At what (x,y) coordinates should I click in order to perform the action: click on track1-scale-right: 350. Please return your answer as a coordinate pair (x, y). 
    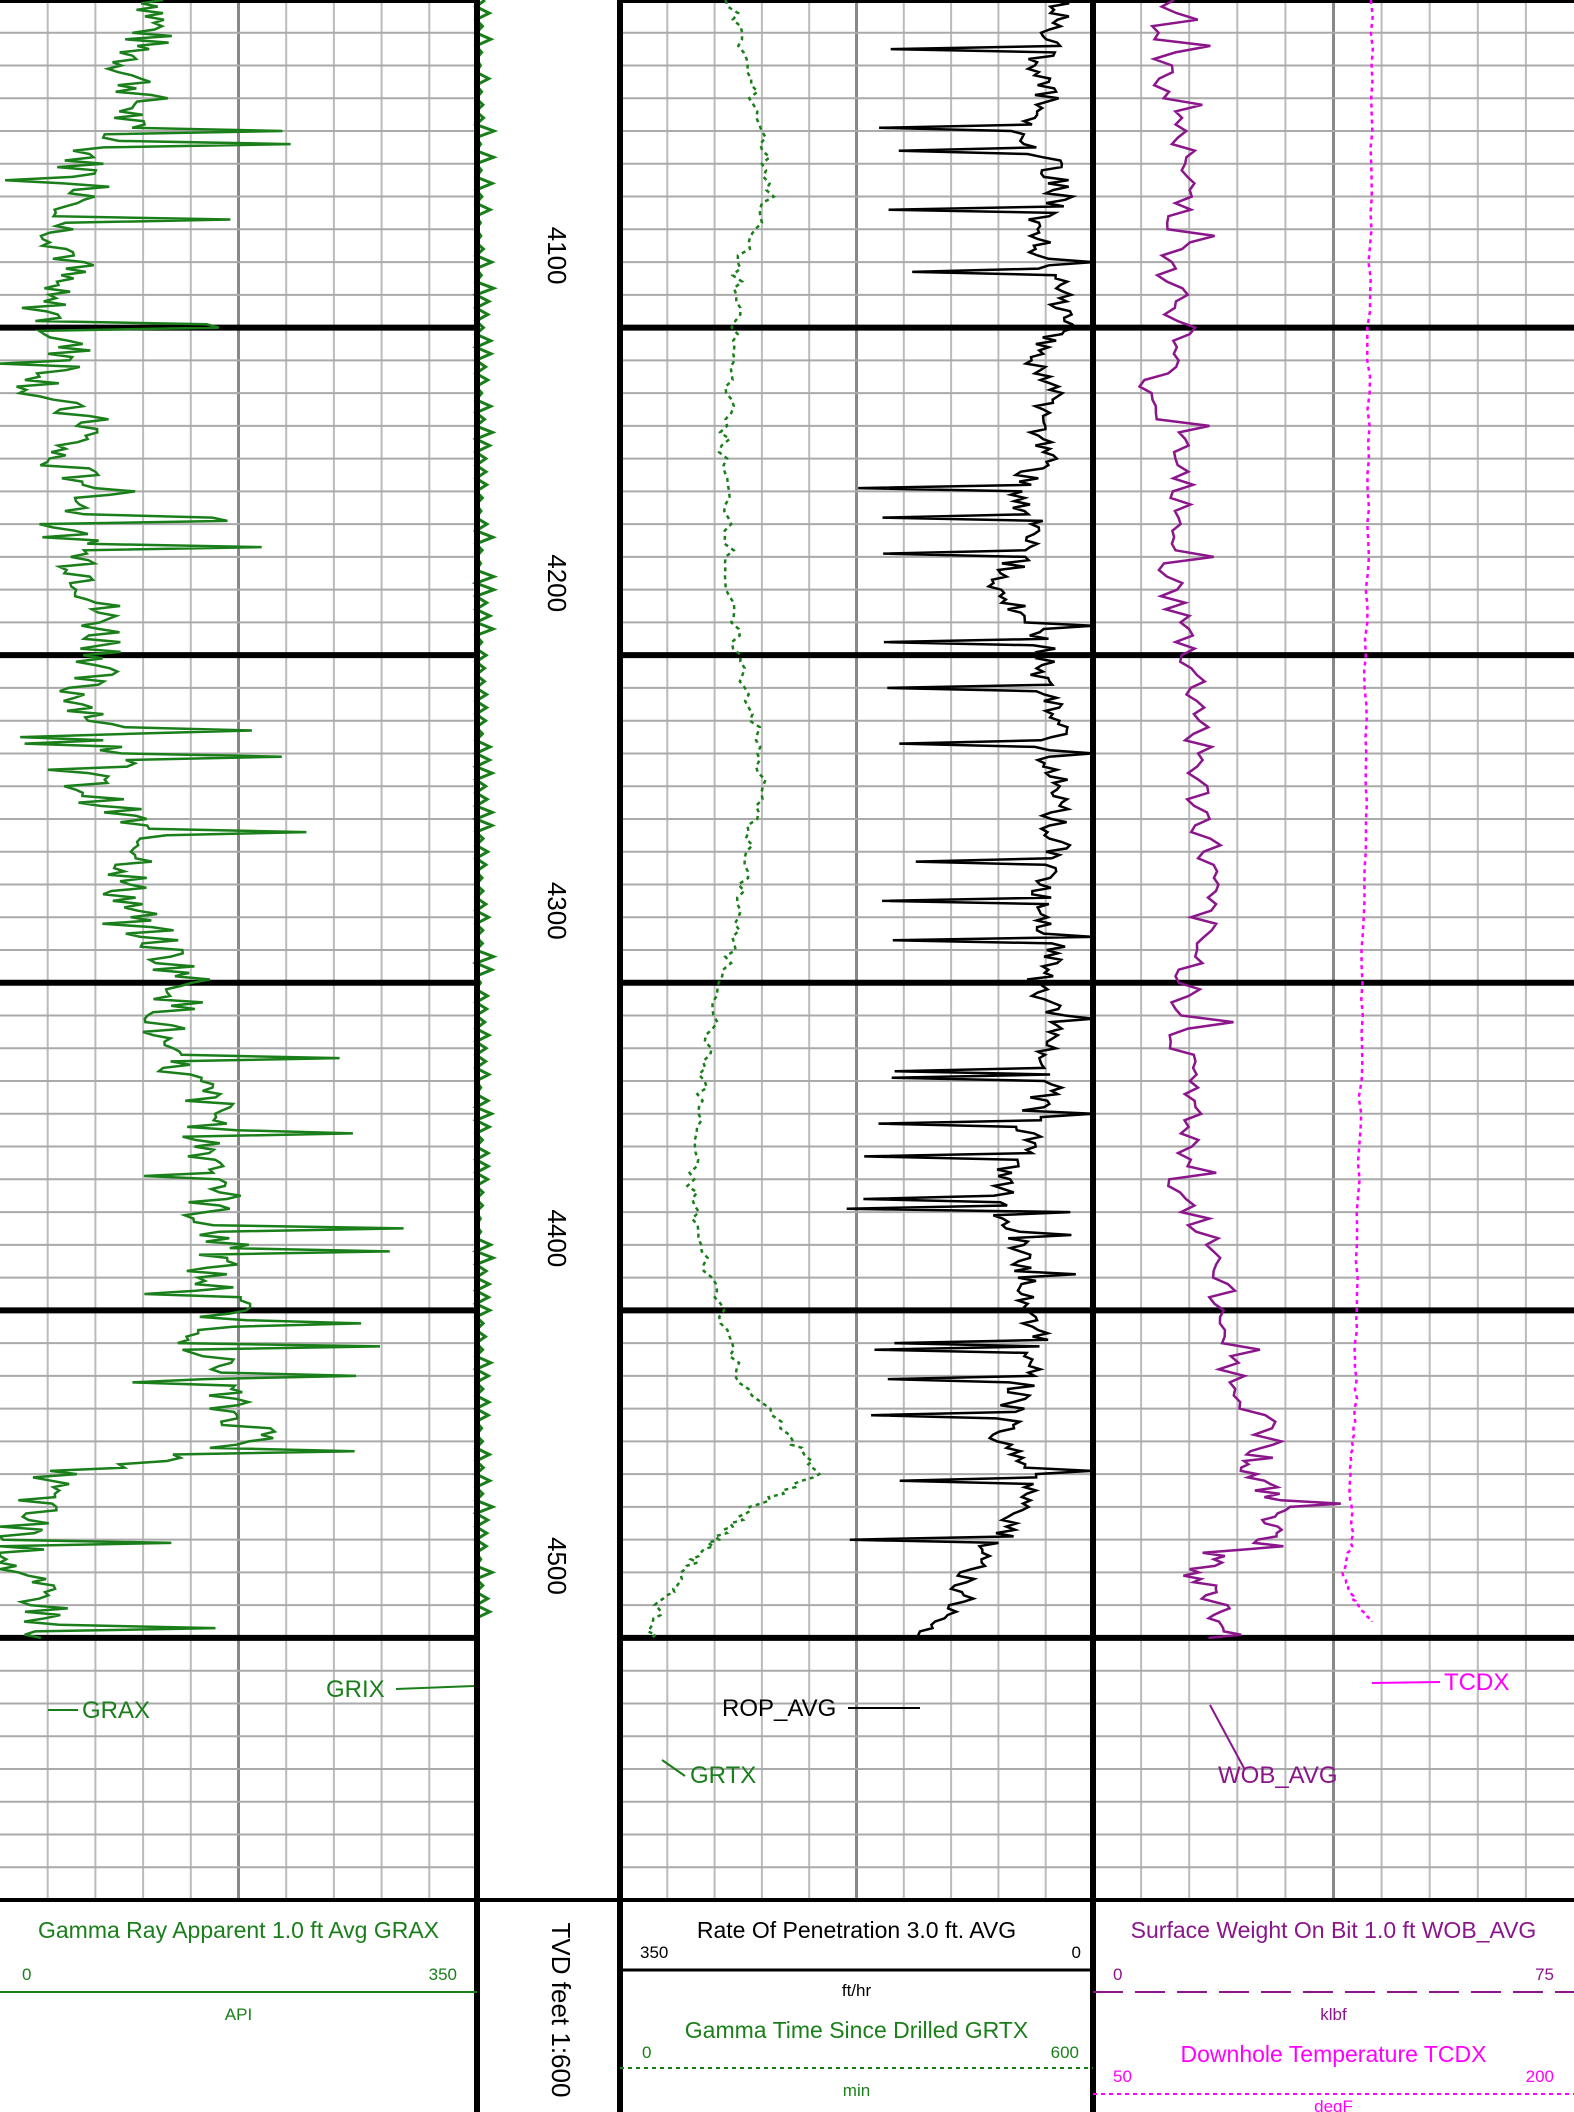
    Looking at the image, I should click on (443, 1974).